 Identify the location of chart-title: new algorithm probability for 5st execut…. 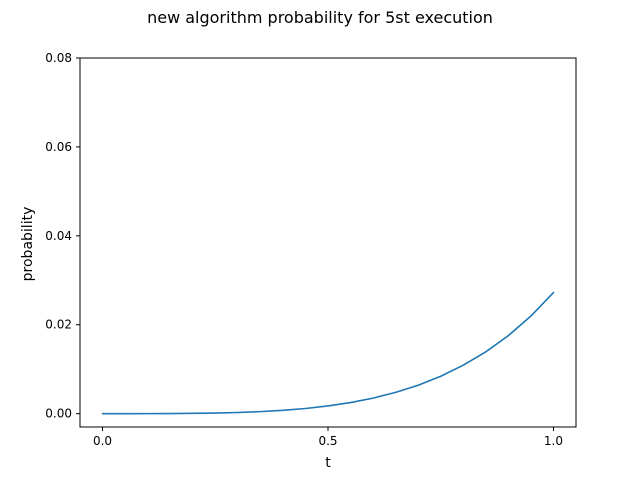
(320, 17).